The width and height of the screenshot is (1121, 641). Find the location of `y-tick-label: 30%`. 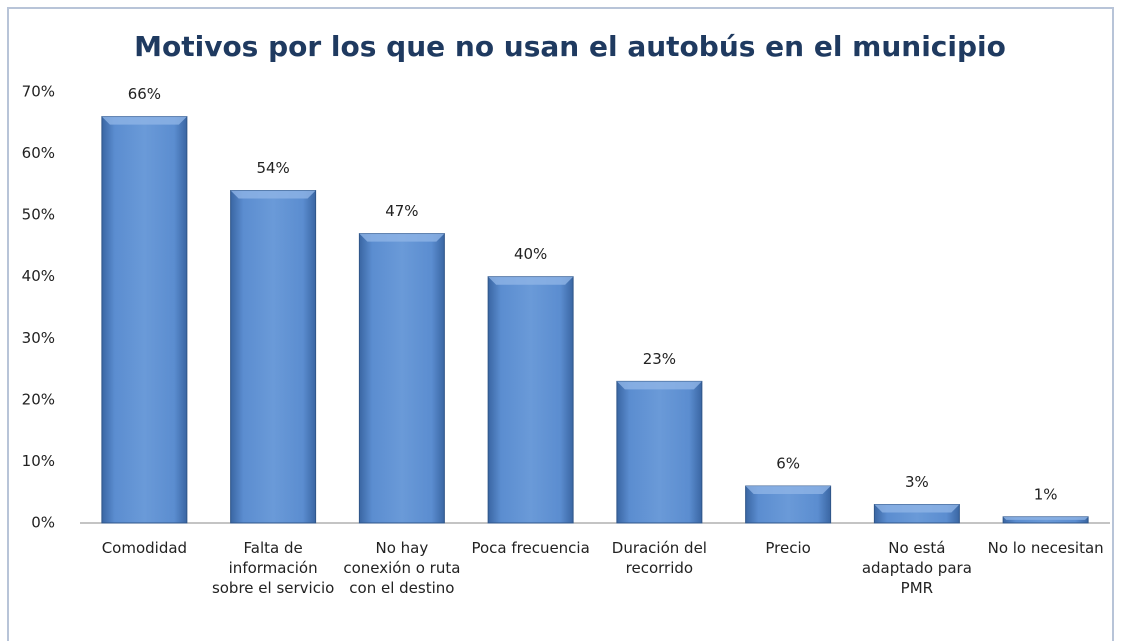

y-tick-label: 30% is located at coordinates (38, 338).